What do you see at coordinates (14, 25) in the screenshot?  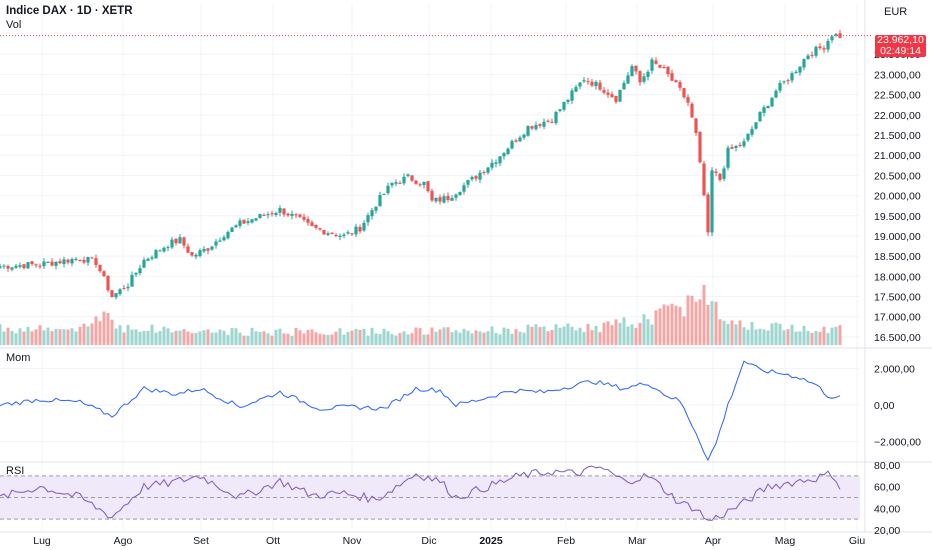 I see `volume-label: Vol` at bounding box center [14, 25].